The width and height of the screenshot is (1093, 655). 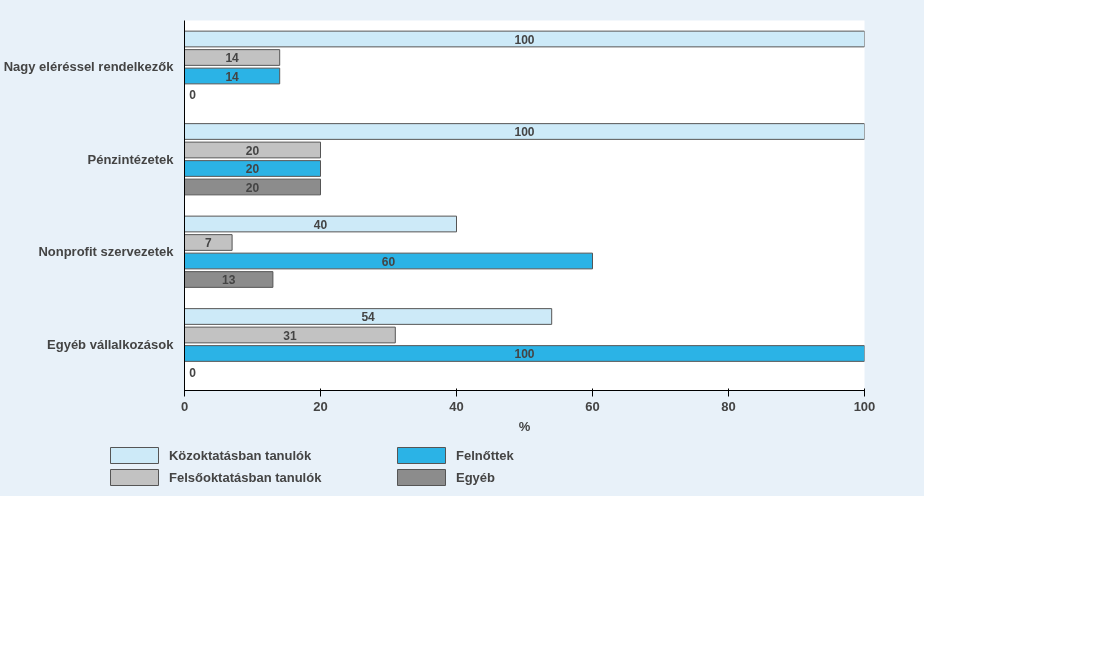 What do you see at coordinates (320, 224) in the screenshot?
I see `data-label: 40` at bounding box center [320, 224].